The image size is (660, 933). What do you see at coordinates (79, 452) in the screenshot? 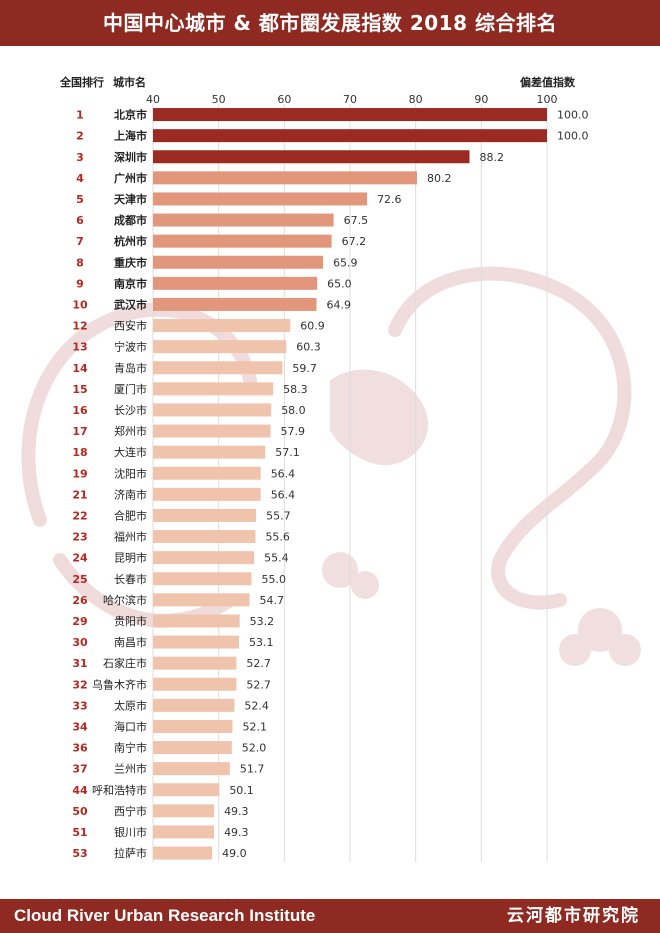
I see `rank-label: 18` at bounding box center [79, 452].